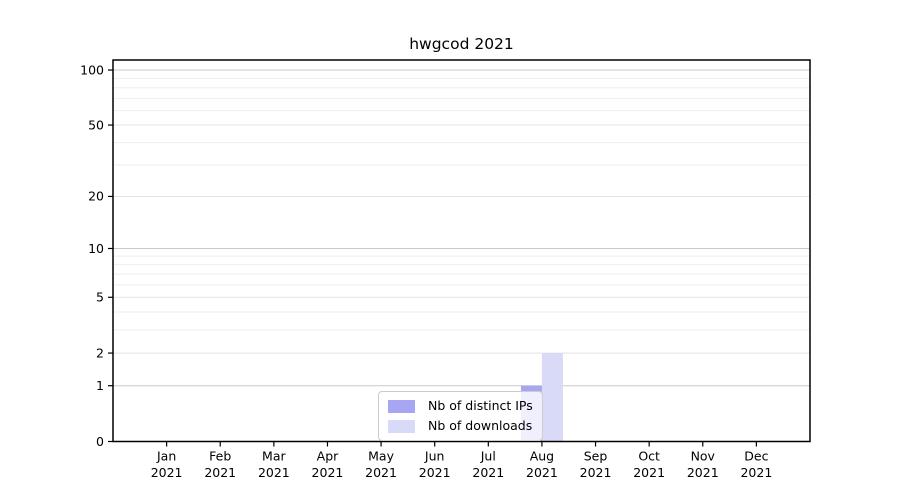 The width and height of the screenshot is (900, 500). I want to click on x-tick-label-dec: Dec, so click(756, 456).